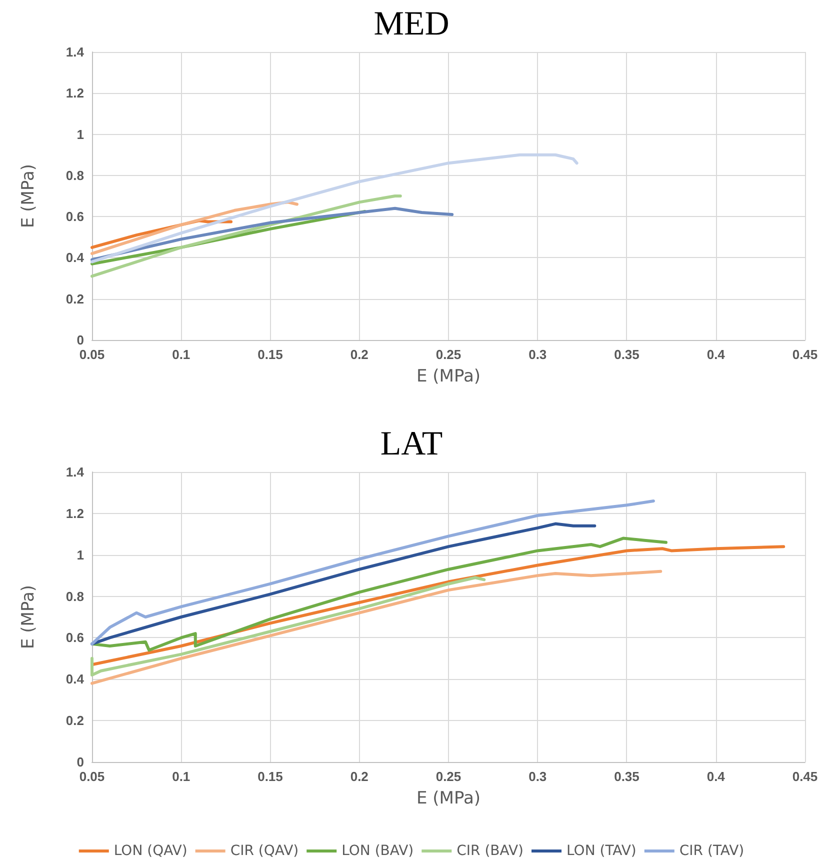  Describe the element at coordinates (711, 851) in the screenshot. I see `legend-label: CIR (TAV)` at that location.